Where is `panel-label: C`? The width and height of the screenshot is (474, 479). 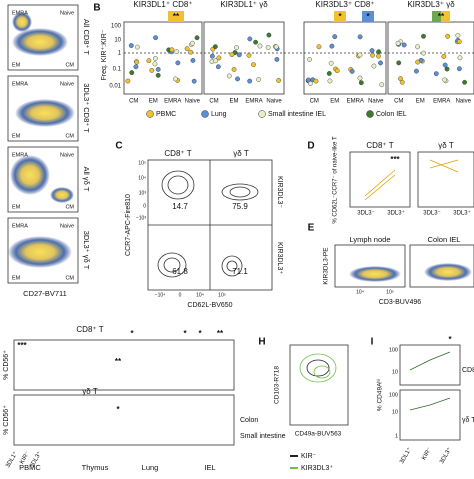 panel-label: C is located at coordinates (118, 146).